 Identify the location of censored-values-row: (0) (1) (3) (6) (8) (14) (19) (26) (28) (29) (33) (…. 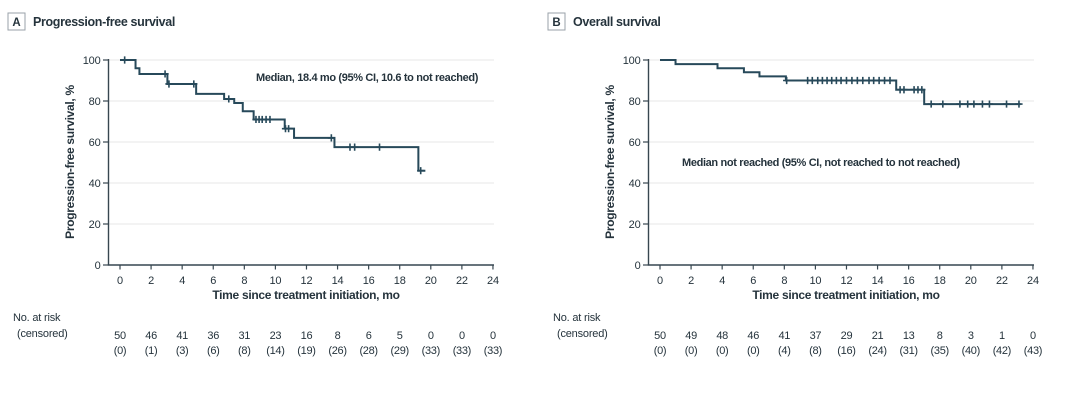
(308, 351).